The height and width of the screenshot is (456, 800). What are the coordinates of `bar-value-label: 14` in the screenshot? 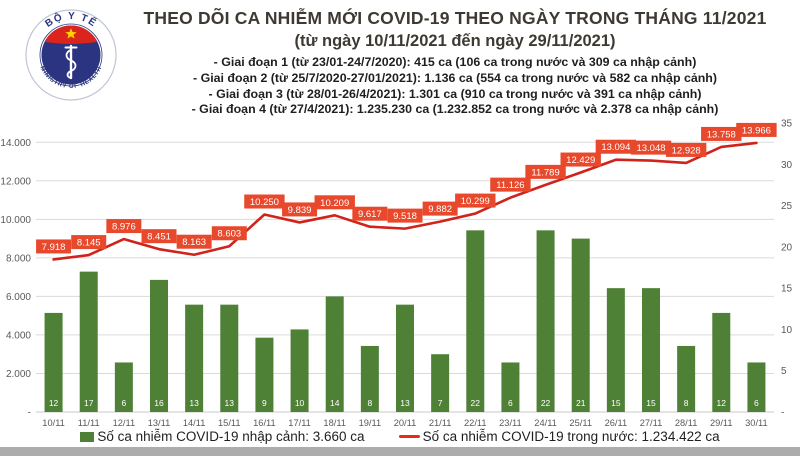 It's located at (335, 403).